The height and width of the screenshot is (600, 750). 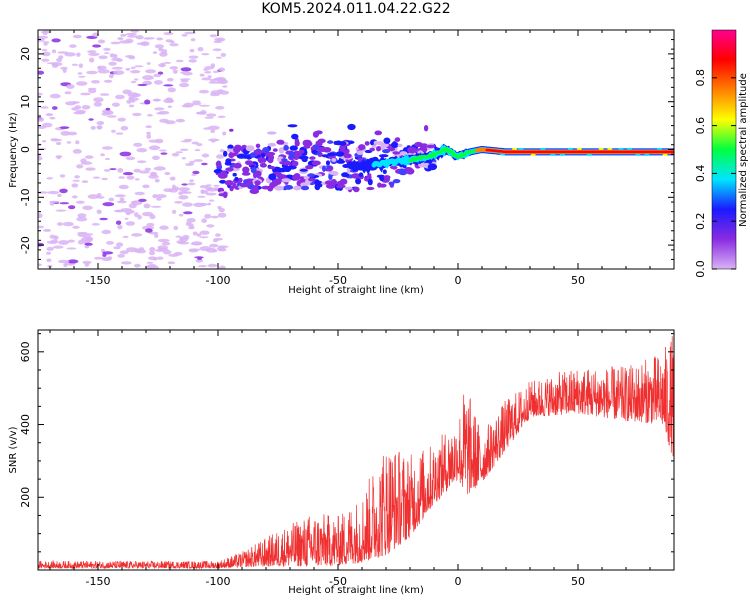 What do you see at coordinates (98, 280) in the screenshot?
I see `x-tick-label: -150` at bounding box center [98, 280].